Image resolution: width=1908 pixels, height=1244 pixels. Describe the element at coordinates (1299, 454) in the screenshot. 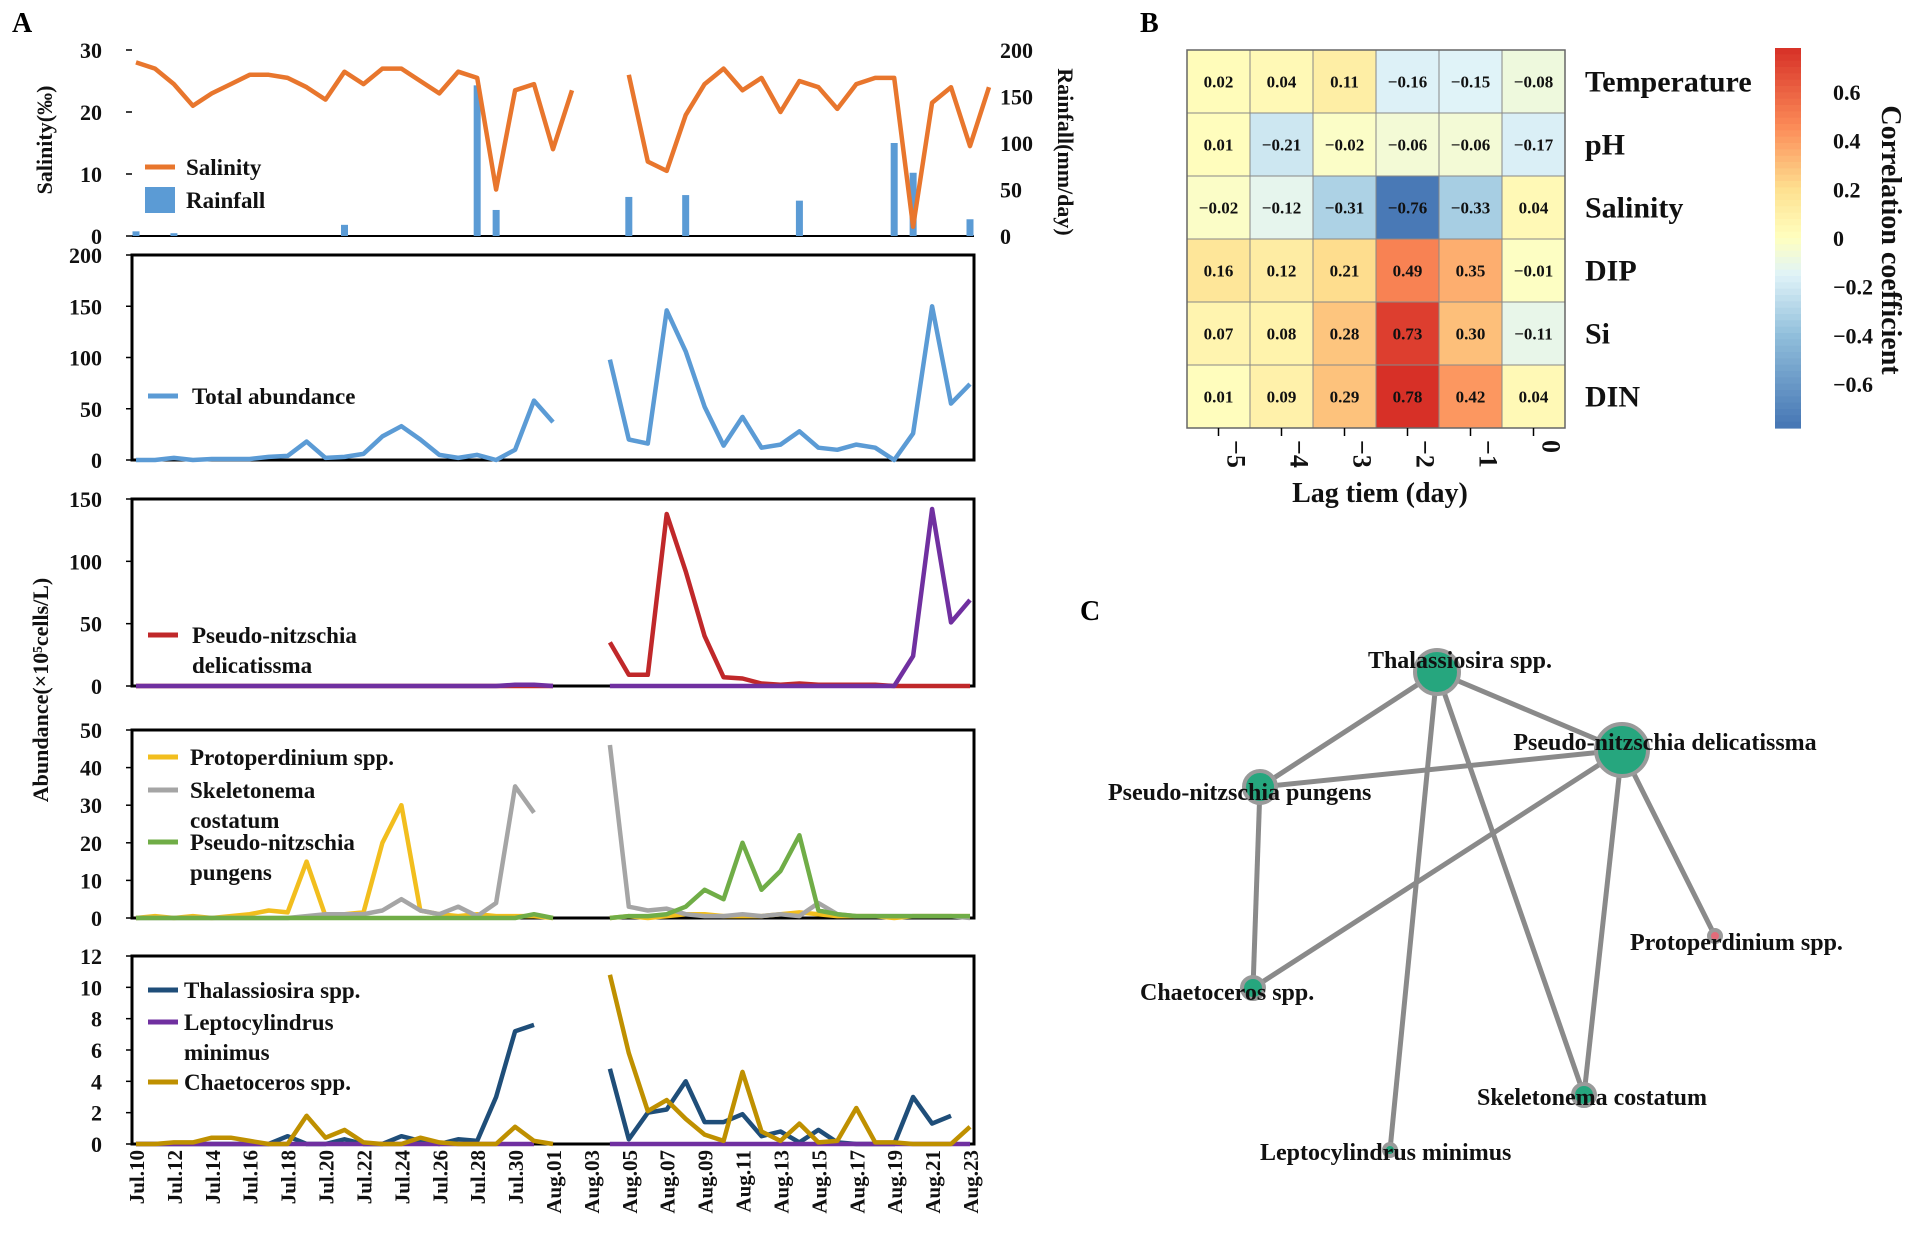

I see `heatmap-col-label: −4` at that location.